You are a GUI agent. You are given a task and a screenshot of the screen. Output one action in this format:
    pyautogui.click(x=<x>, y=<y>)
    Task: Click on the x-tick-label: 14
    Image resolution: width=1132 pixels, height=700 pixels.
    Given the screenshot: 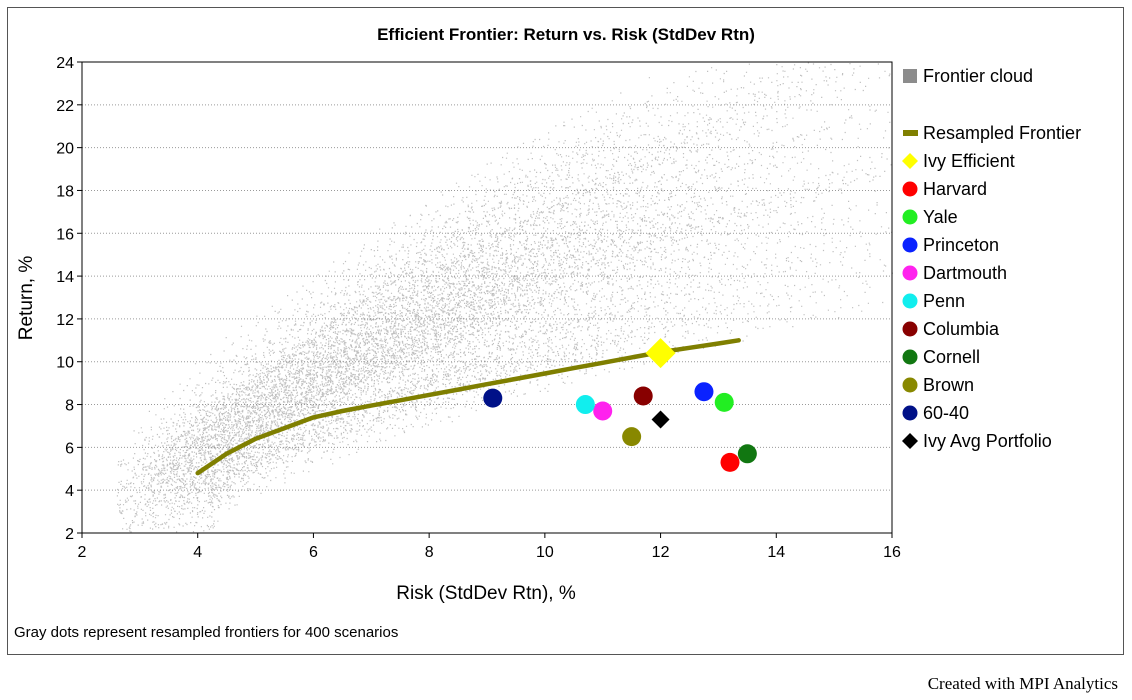 What is the action you would take?
    pyautogui.click(x=776, y=552)
    